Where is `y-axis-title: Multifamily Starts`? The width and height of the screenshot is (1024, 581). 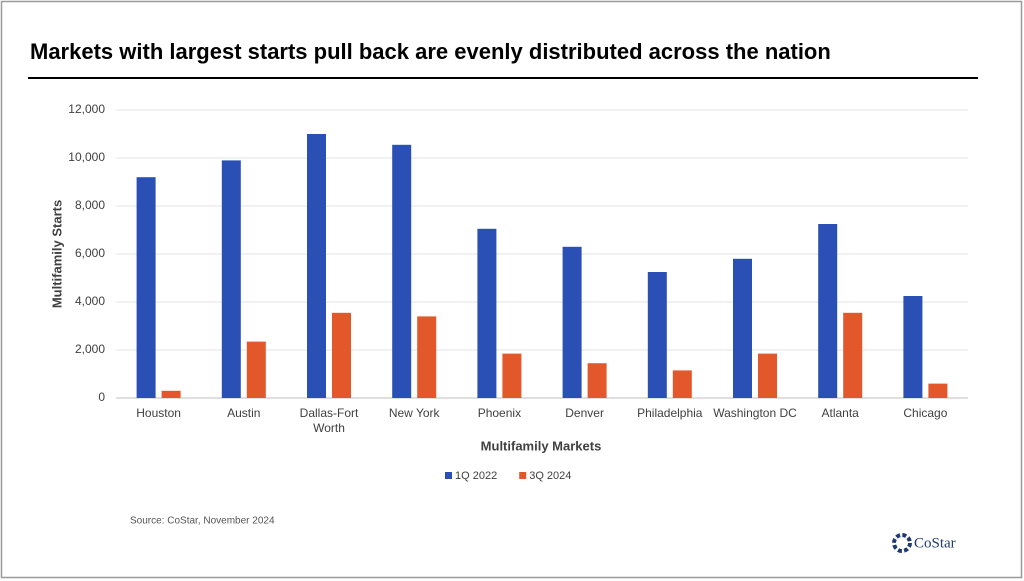
y-axis-title: Multifamily Starts is located at coordinates (56, 254).